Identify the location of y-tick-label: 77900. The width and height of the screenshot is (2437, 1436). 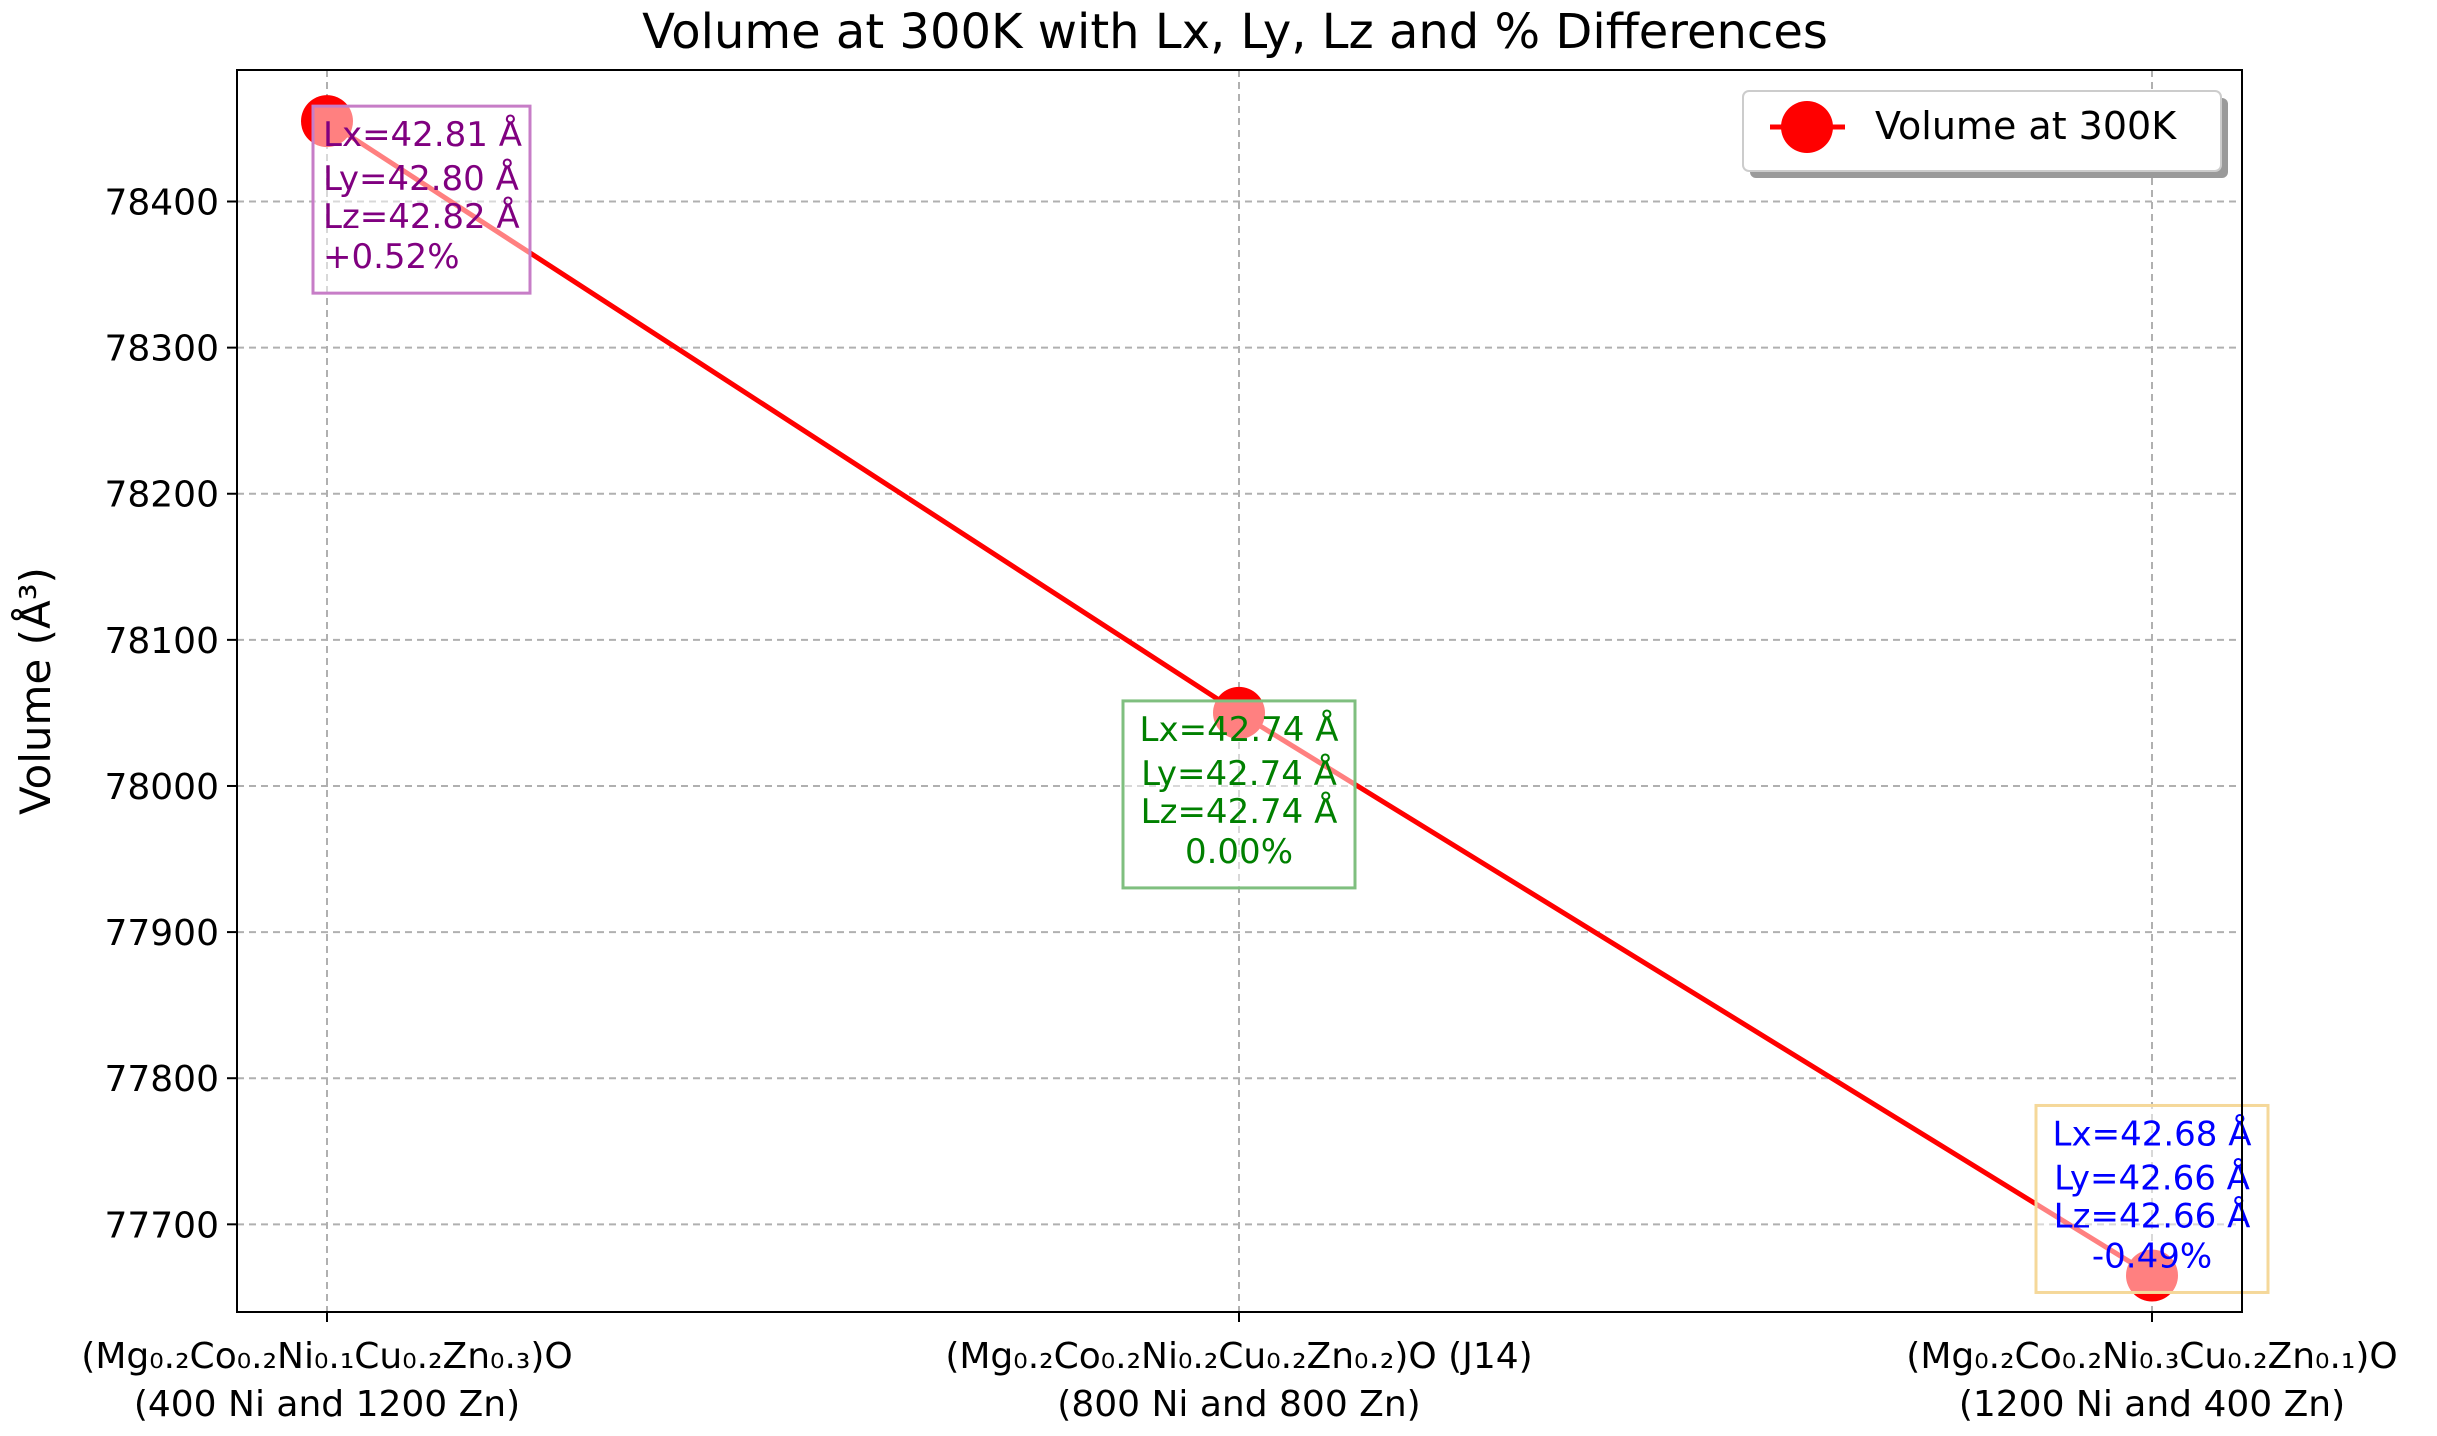
(161, 933).